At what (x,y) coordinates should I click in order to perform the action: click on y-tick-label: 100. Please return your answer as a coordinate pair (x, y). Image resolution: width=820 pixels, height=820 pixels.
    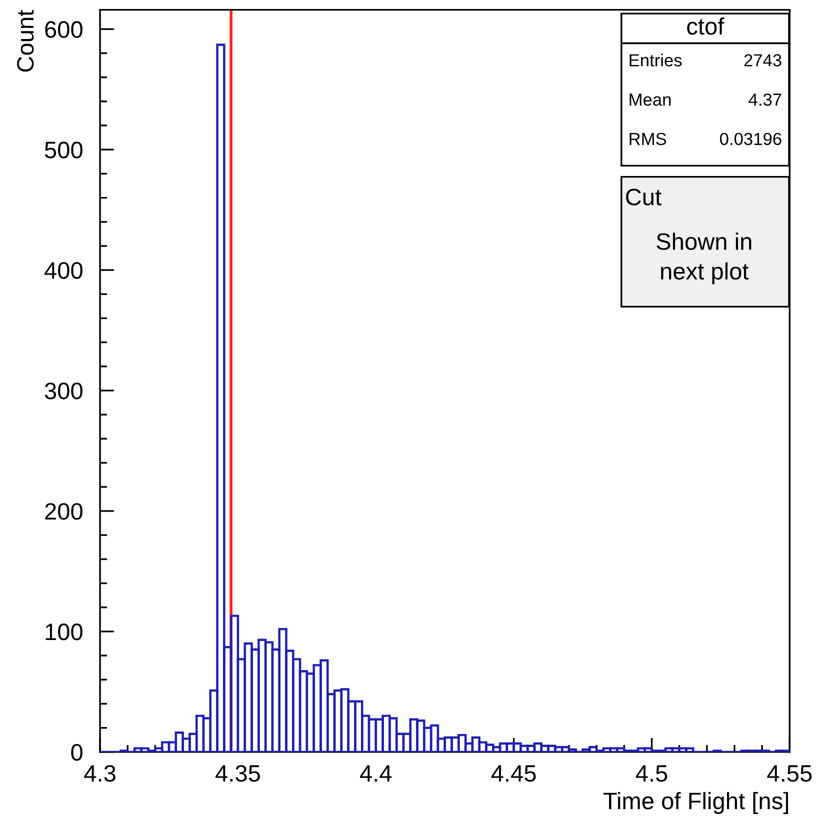
    Looking at the image, I should click on (64, 632).